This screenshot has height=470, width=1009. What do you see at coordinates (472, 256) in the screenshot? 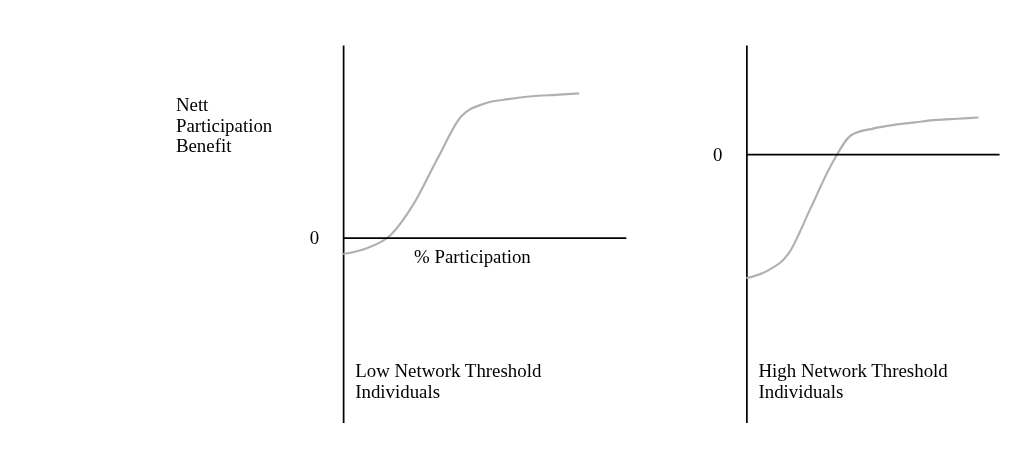
I see `x-axis-title: % Participation` at bounding box center [472, 256].